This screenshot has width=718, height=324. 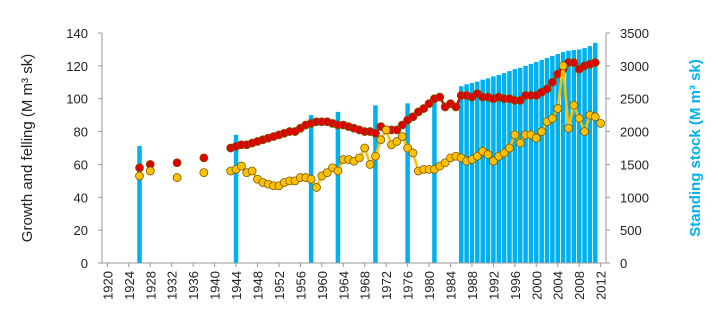 What do you see at coordinates (515, 285) in the screenshot?
I see `x-tick-label: 1996` at bounding box center [515, 285].